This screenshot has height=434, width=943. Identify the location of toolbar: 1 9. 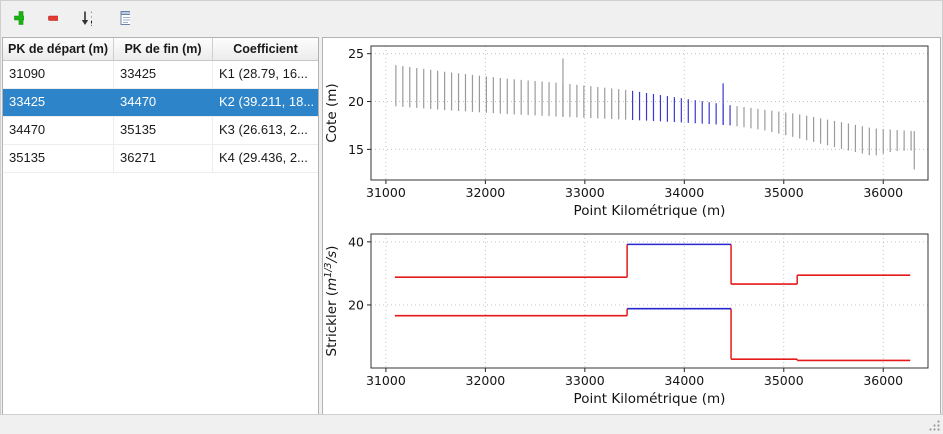
(471, 18).